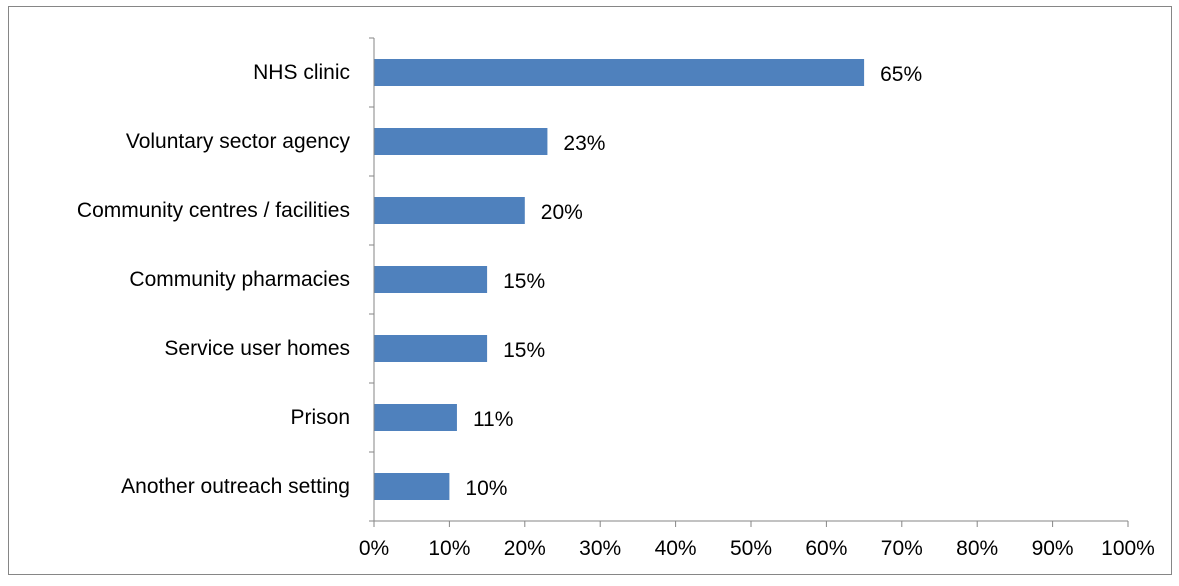 This screenshot has width=1179, height=586. What do you see at coordinates (584, 143) in the screenshot?
I see `data-label: 23%` at bounding box center [584, 143].